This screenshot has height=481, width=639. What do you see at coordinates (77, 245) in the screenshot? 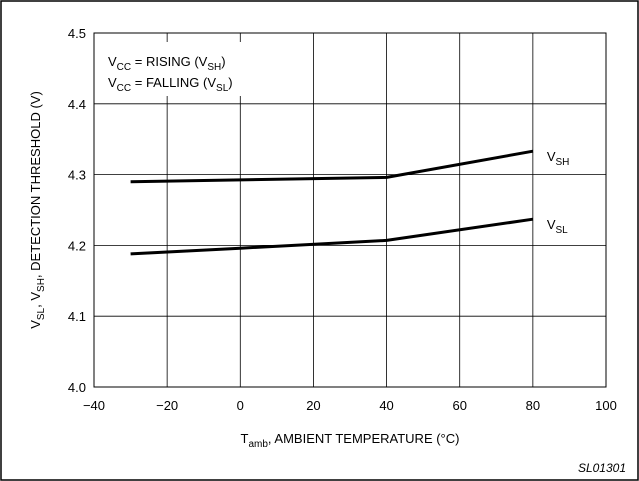
I see `y-tick-label: 4.2` at bounding box center [77, 245].